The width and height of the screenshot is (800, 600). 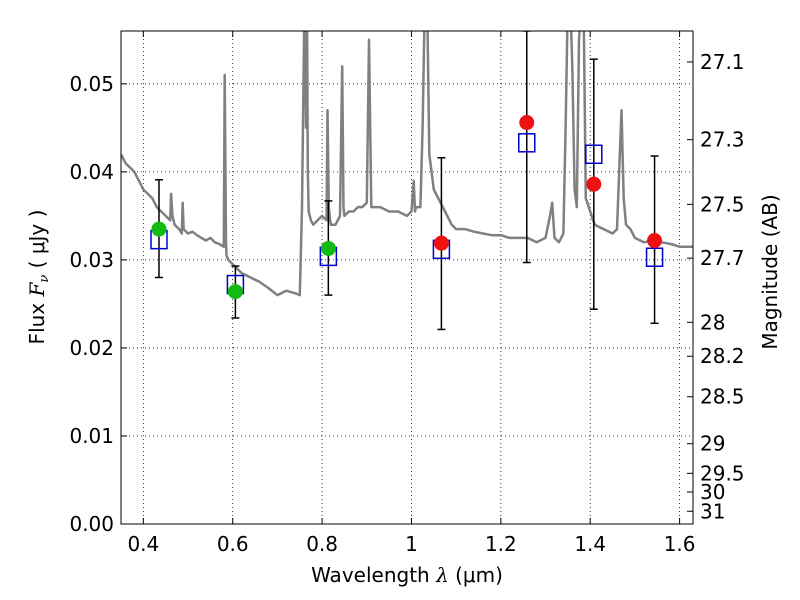 What do you see at coordinates (91, 348) in the screenshot?
I see `y-tick-label: 0.02` at bounding box center [91, 348].